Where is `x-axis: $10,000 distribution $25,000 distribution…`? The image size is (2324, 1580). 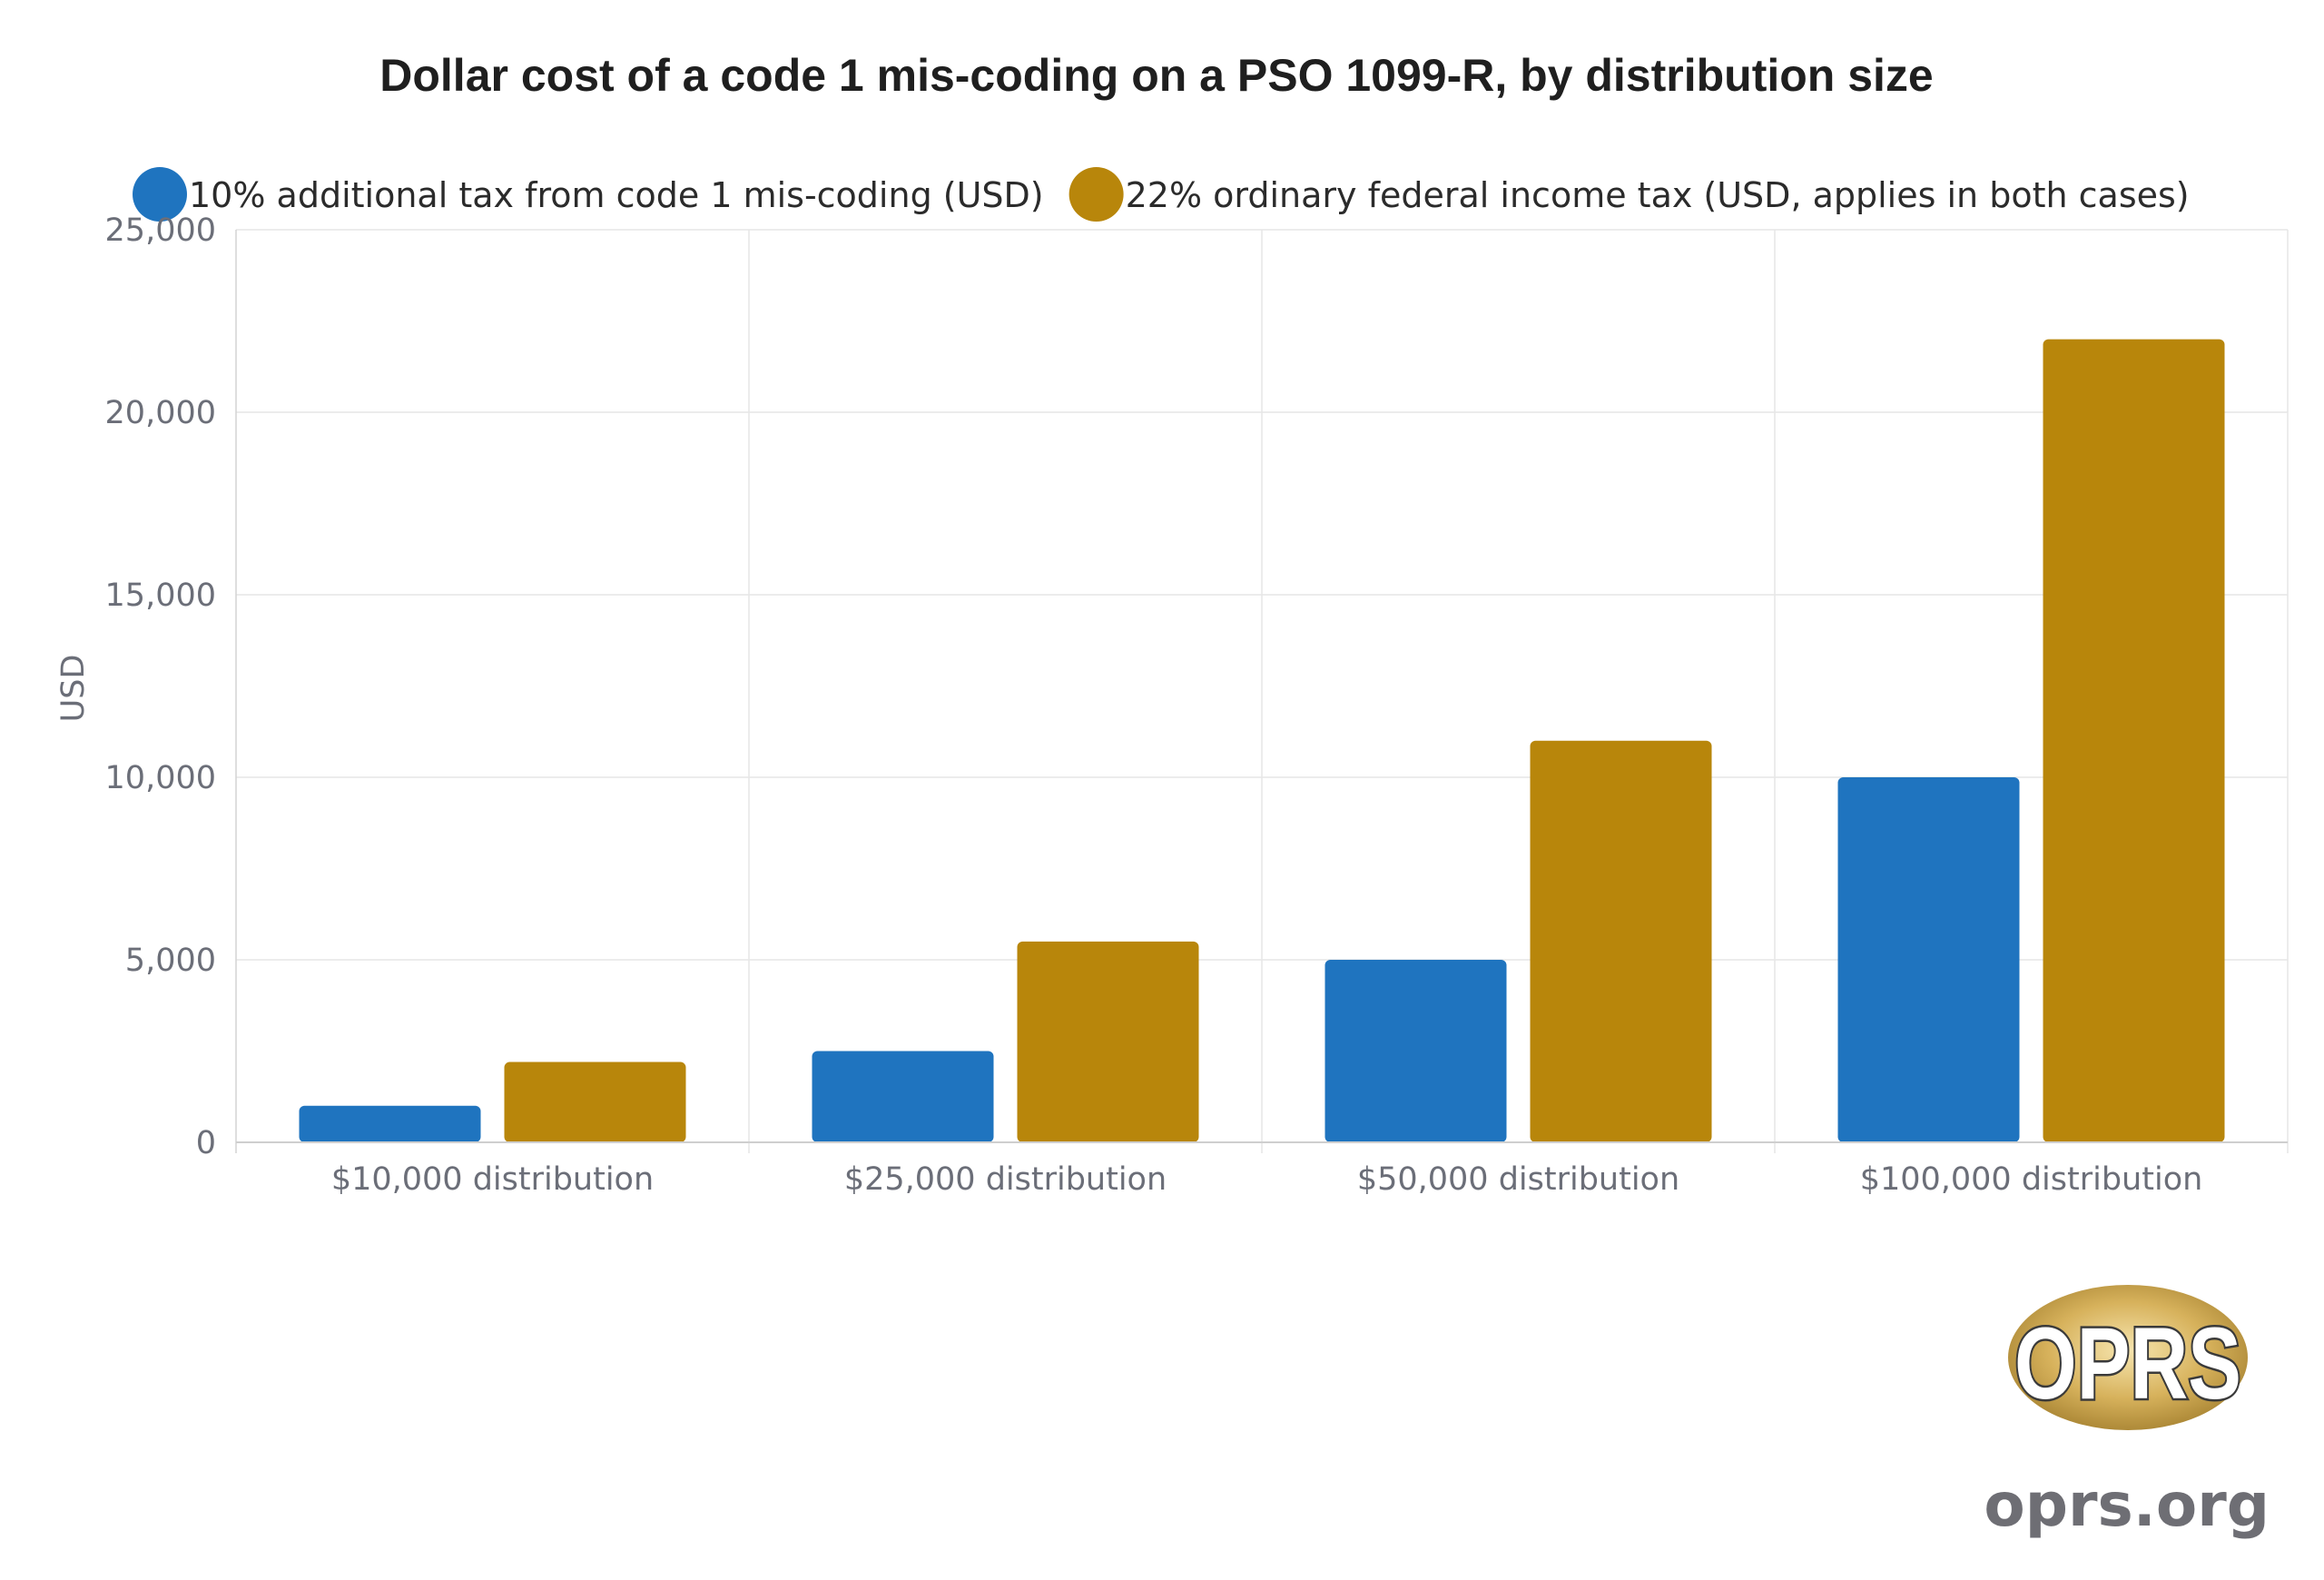
x-axis: $10,000 distribution $25,000 distribution… is located at coordinates (1262, 1170).